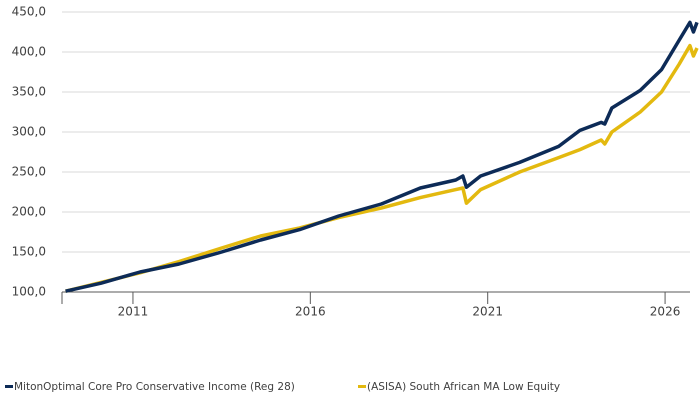  What do you see at coordinates (29, 92) in the screenshot?
I see `y-tick-label: 350,0` at bounding box center [29, 92].